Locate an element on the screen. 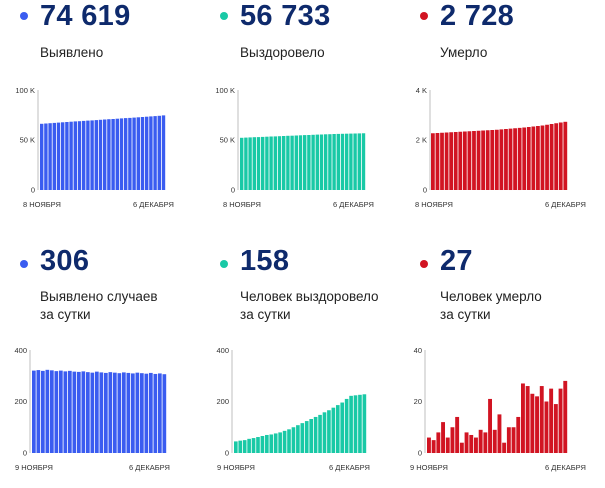 The image size is (605, 488). y-tick-label: 0 is located at coordinates (33, 190).